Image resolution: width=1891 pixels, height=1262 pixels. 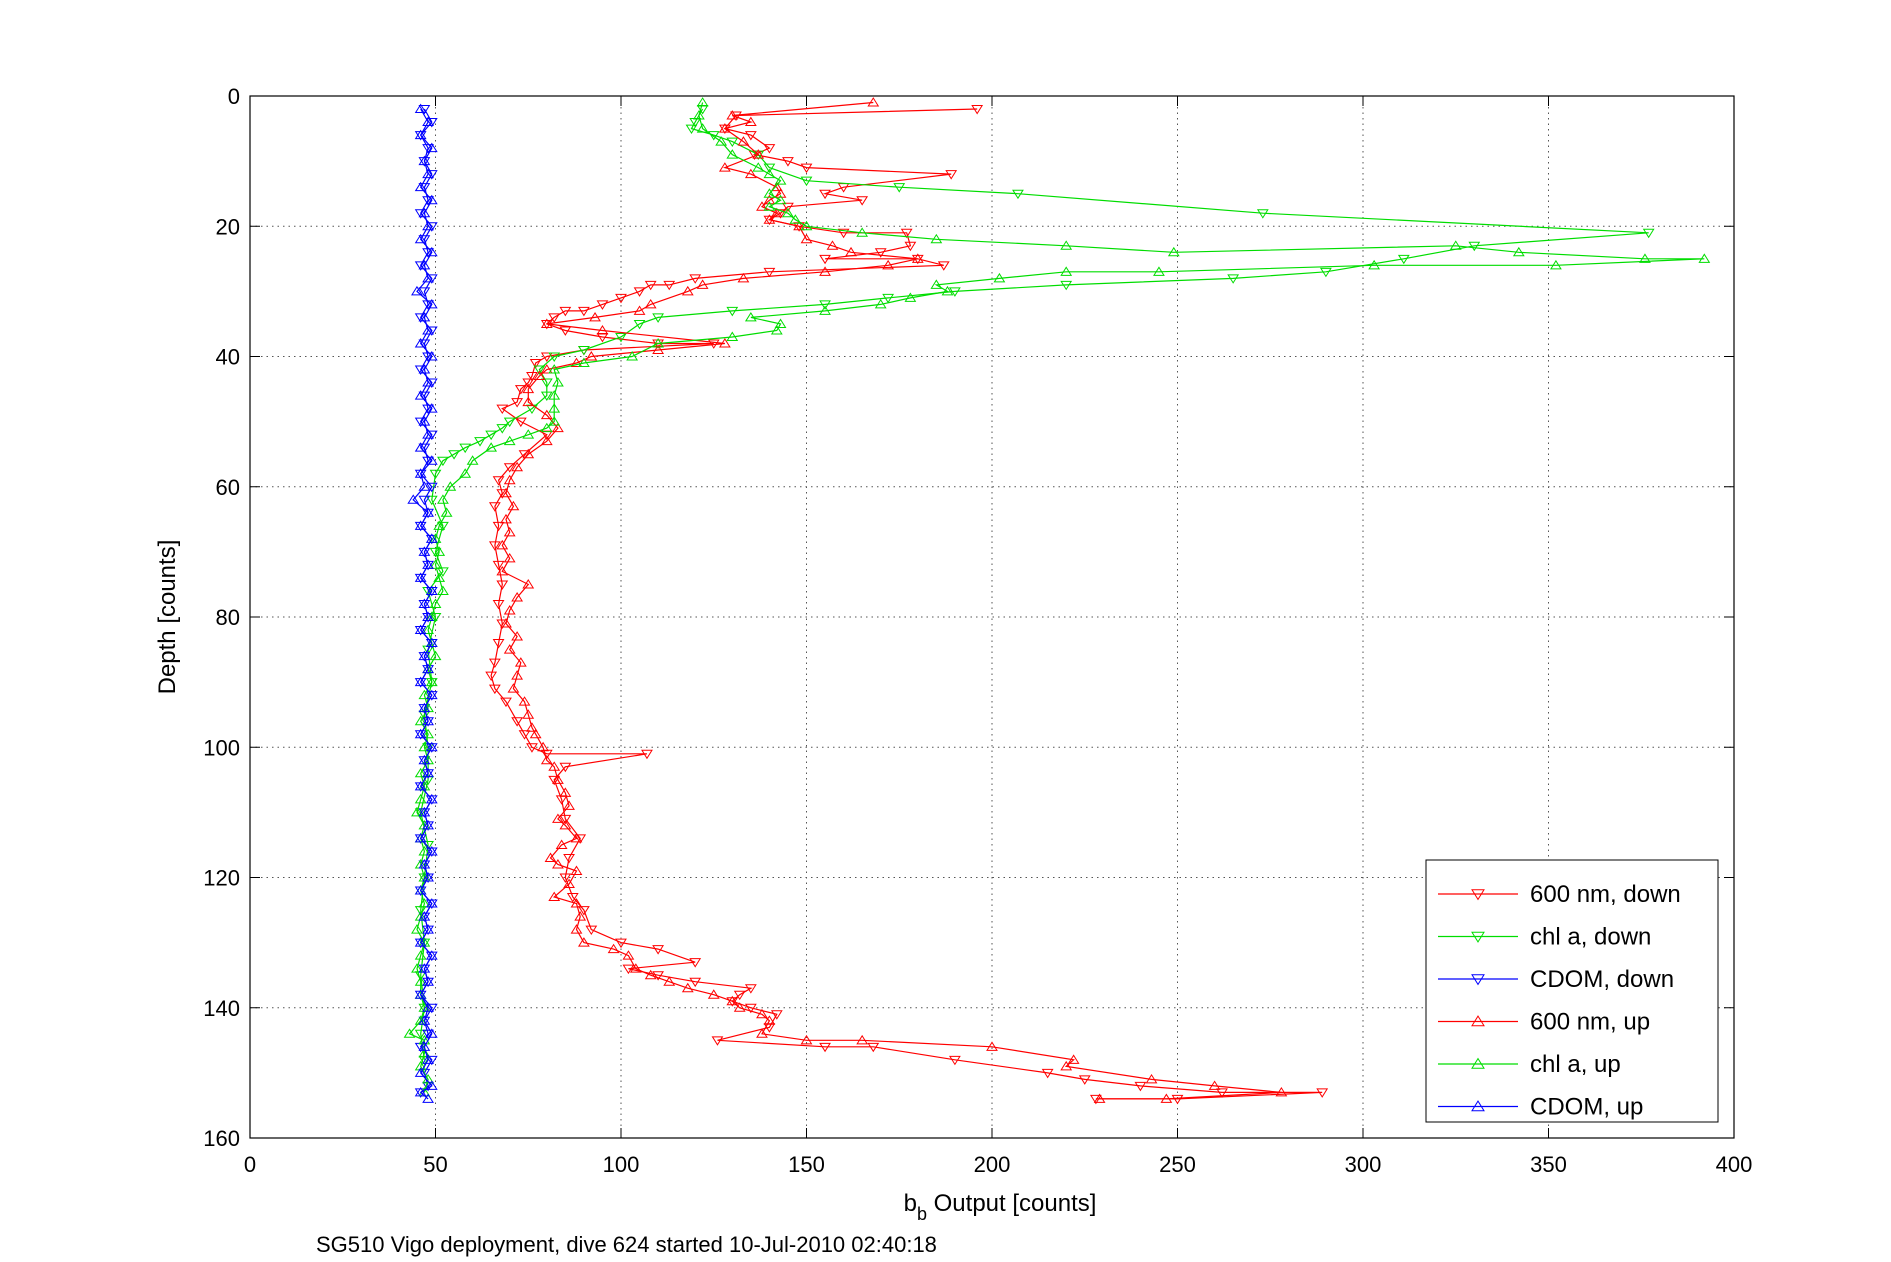 What do you see at coordinates (1363, 1164) in the screenshot?
I see `x-tick-label: 300` at bounding box center [1363, 1164].